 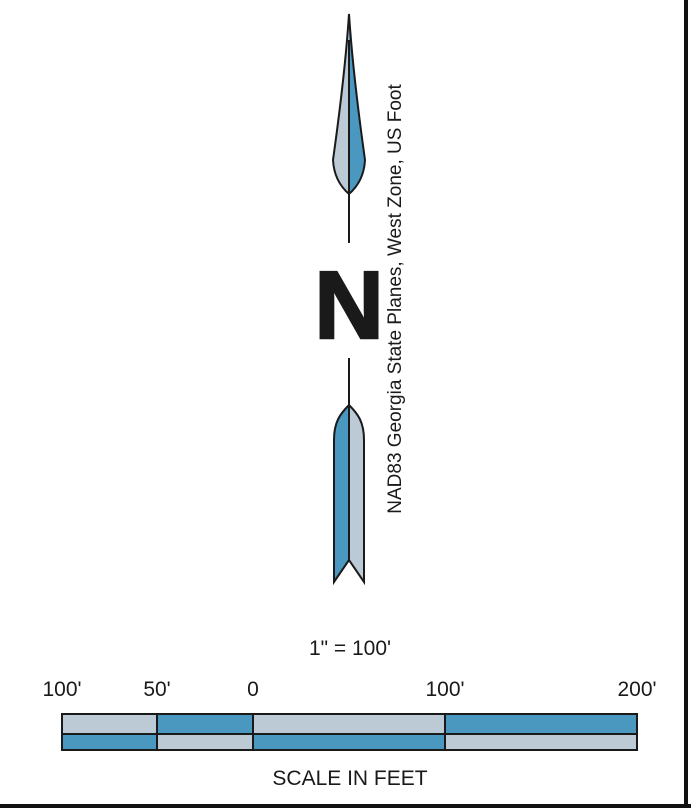 I want to click on scale-tick-label: 200', so click(x=636, y=689).